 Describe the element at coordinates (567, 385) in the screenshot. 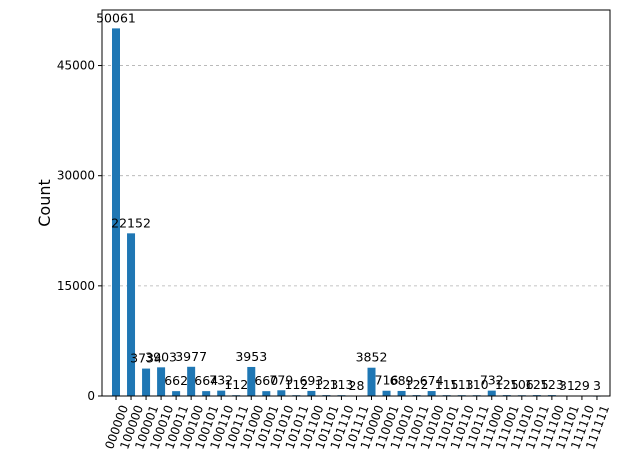

I see `bar-value-label: 31` at that location.